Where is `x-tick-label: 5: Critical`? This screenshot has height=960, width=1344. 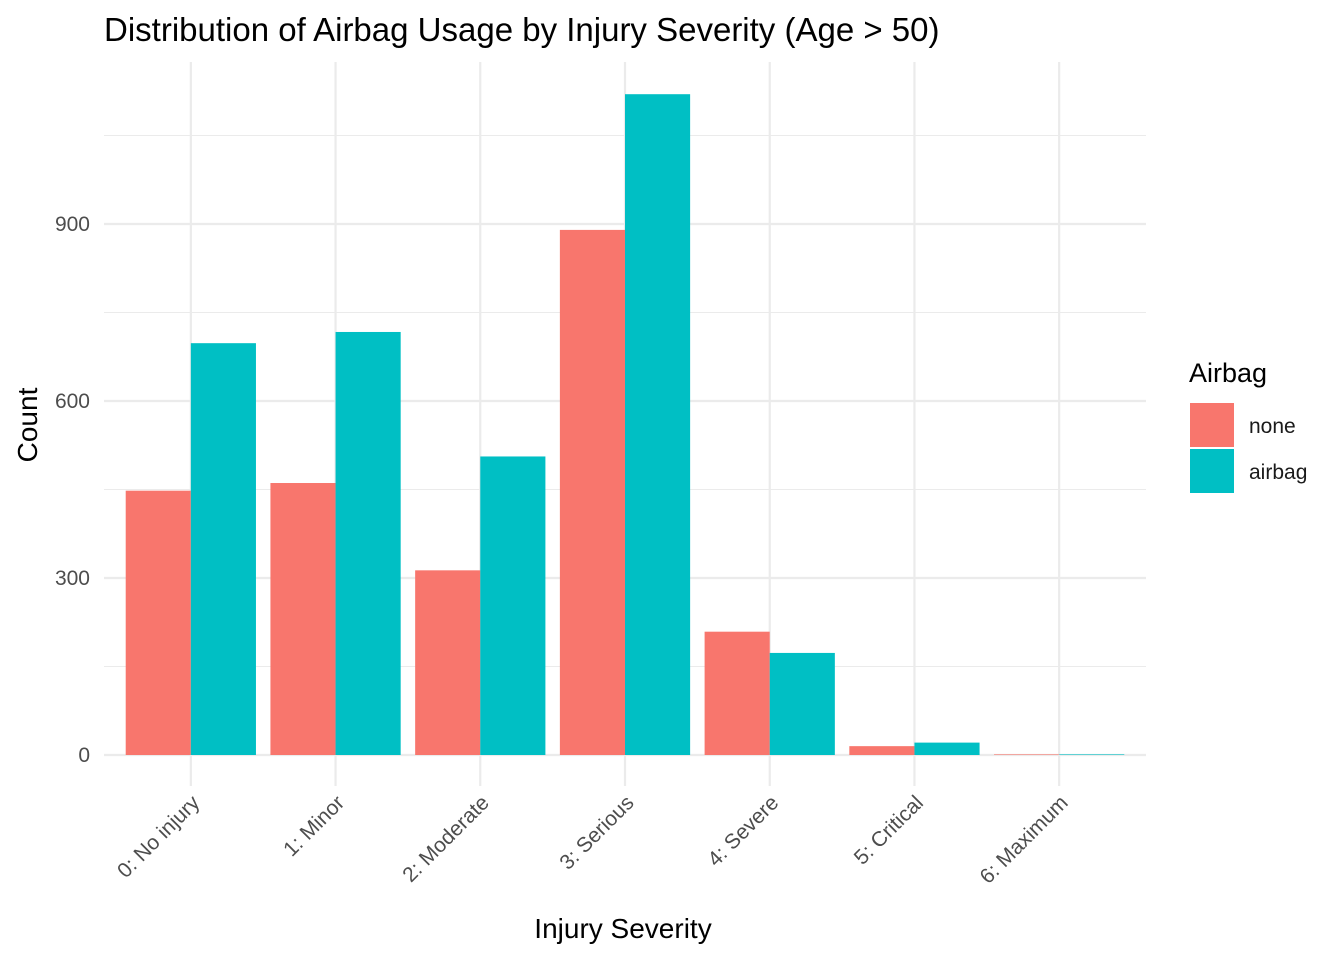
x-tick-label: 5: Critical is located at coordinates (889, 830).